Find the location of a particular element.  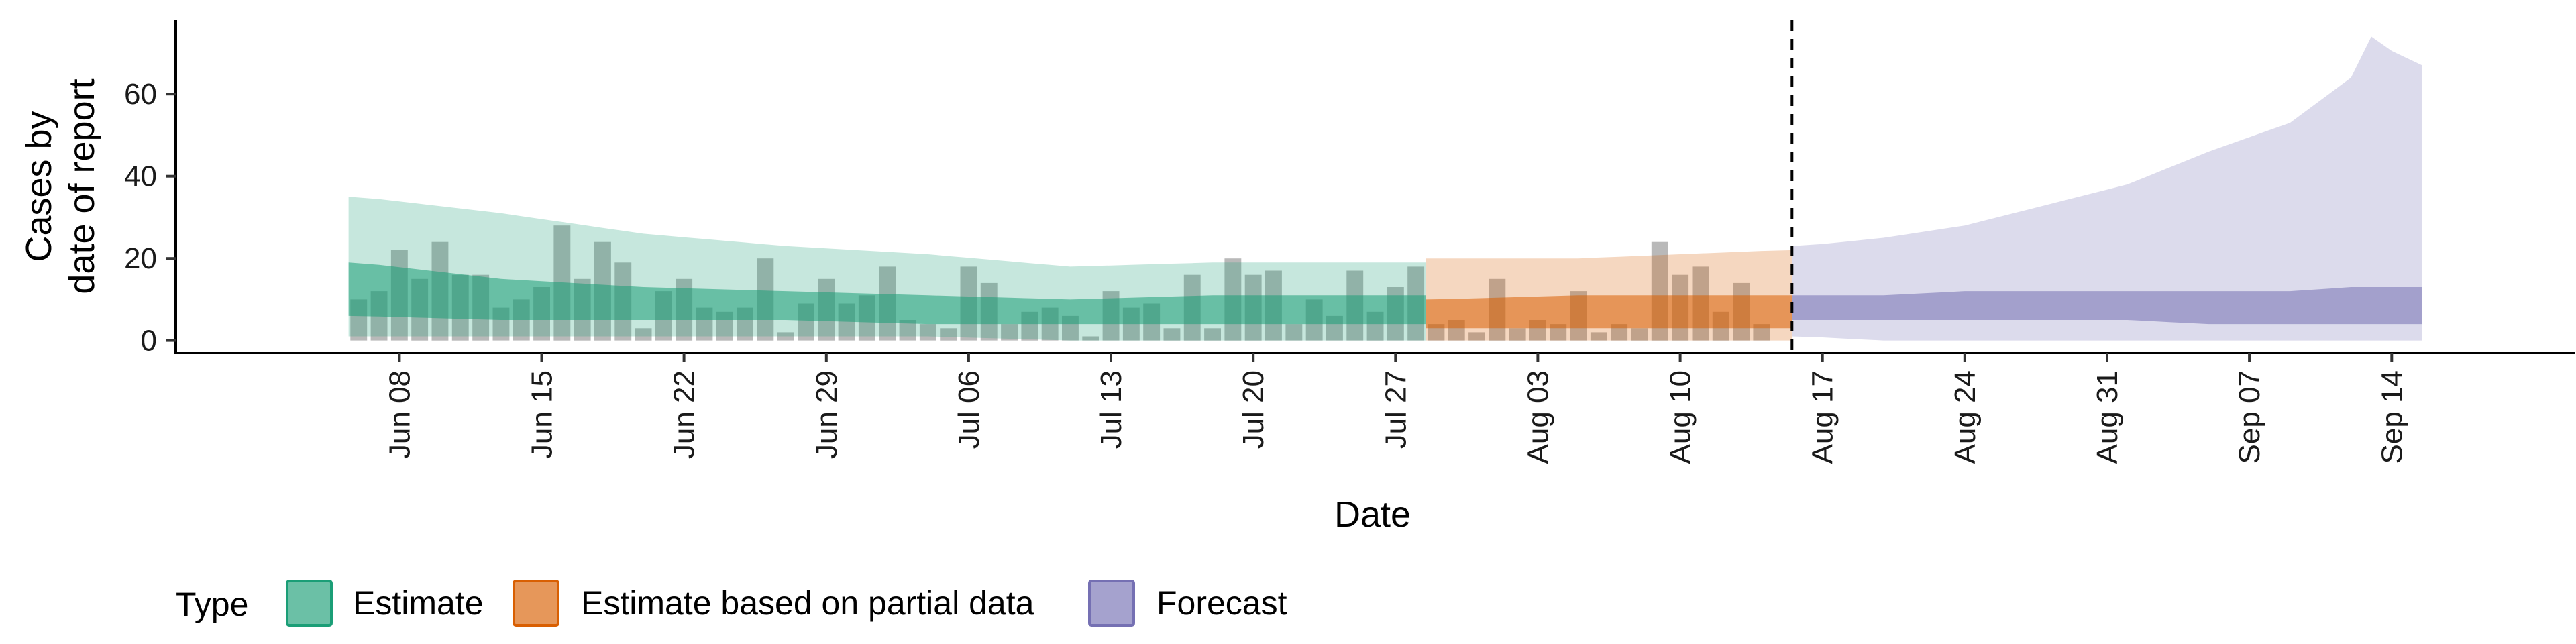

x-tick-label: Aug 24 is located at coordinates (1965, 417).